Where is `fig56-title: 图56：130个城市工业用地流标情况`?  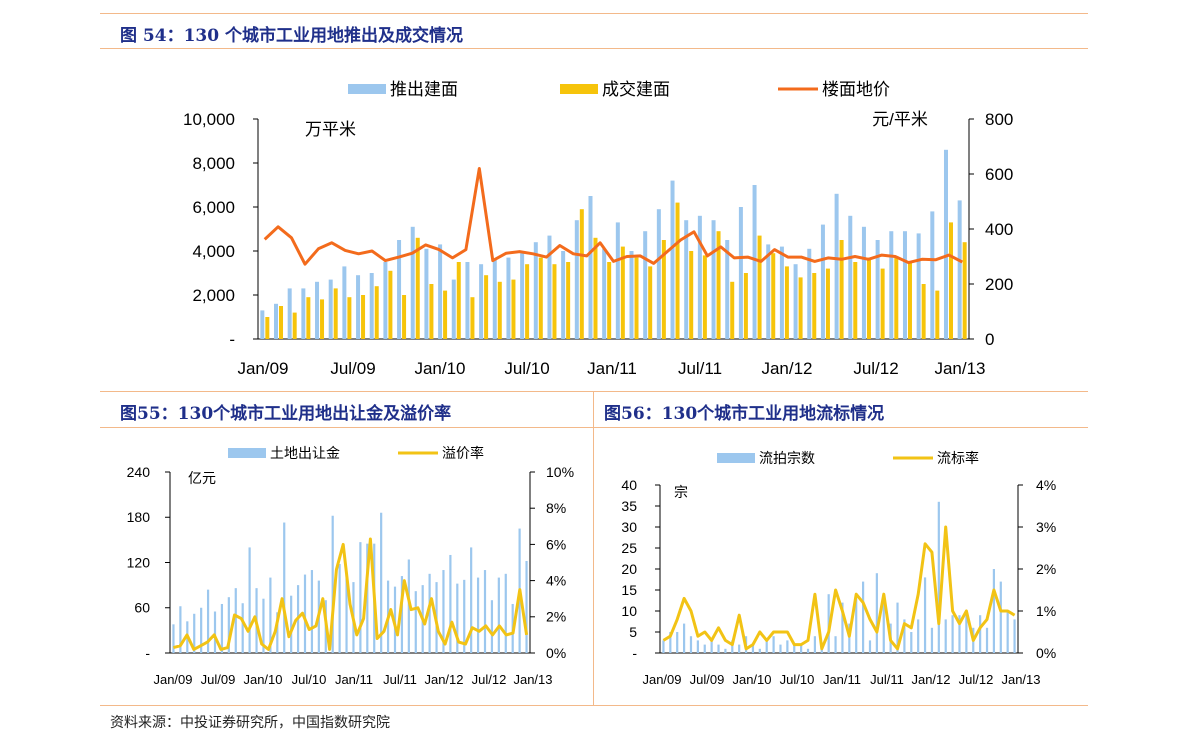
fig56-title: 图56：130个城市工业用地流标情况 is located at coordinates (744, 414).